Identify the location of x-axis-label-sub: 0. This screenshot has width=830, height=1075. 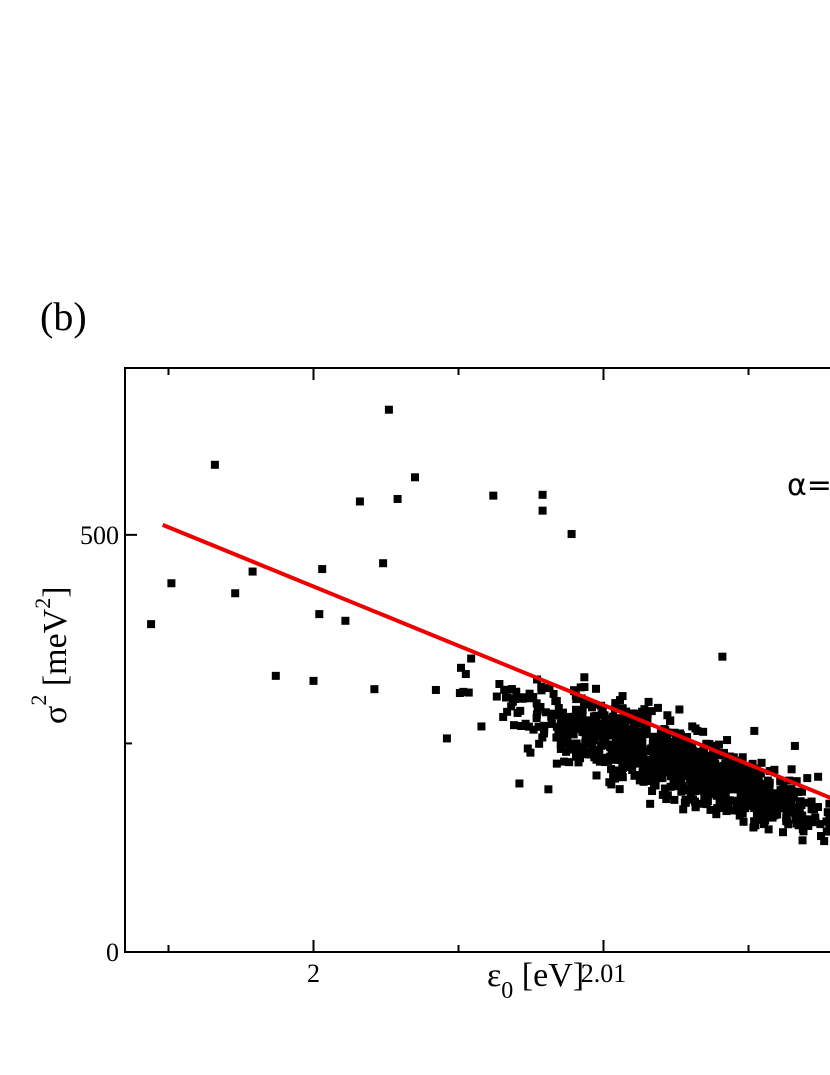
(507, 991).